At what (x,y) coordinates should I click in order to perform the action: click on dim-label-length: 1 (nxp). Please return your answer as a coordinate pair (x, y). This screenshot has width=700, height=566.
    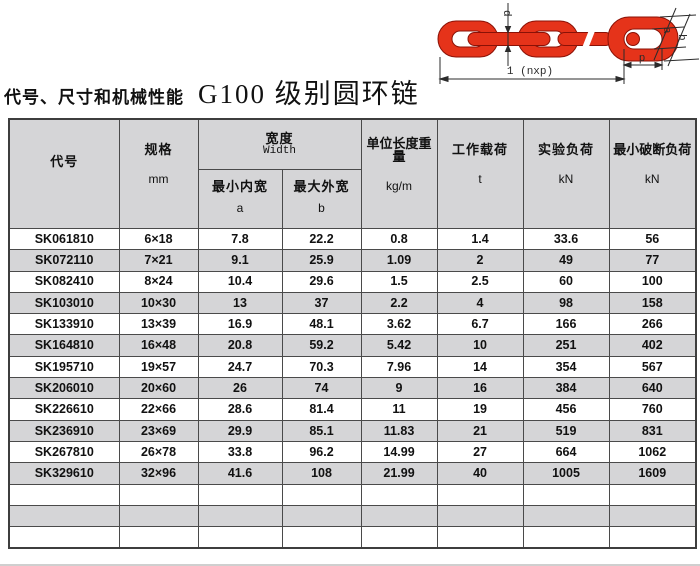
    Looking at the image, I should click on (530, 72).